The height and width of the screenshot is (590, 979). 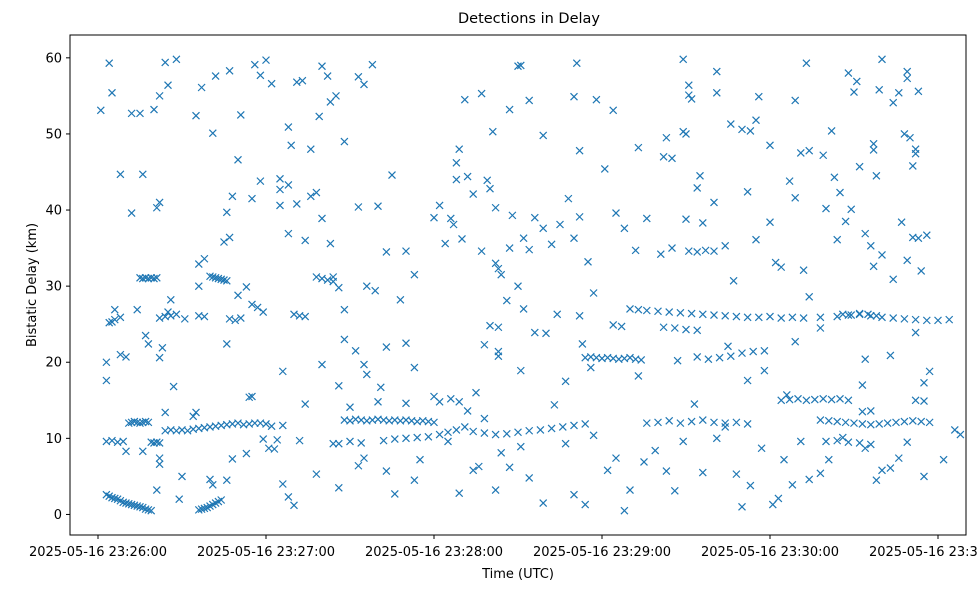 I want to click on y-tick-label: 40, so click(x=53, y=211).